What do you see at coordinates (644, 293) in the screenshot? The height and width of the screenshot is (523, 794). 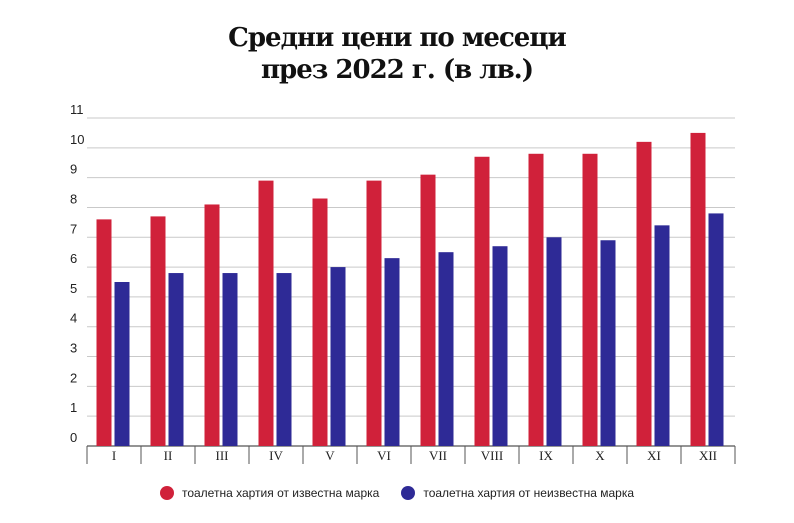 I see `bar-series0-XI` at bounding box center [644, 293].